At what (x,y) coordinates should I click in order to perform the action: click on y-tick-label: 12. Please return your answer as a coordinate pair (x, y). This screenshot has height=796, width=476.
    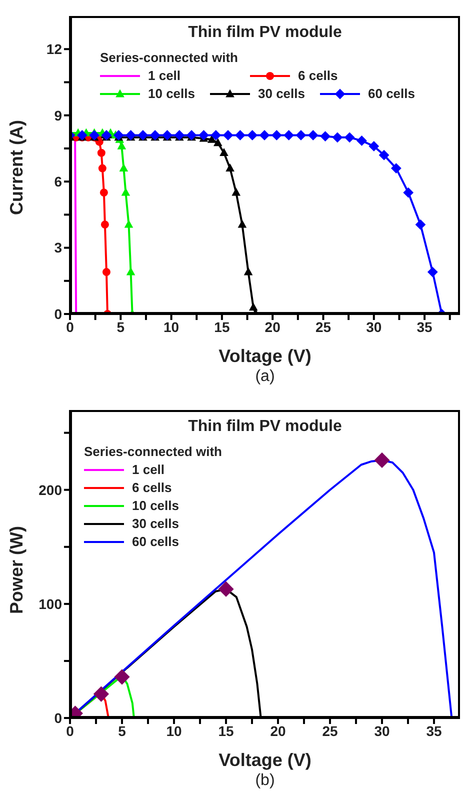
    Looking at the image, I should click on (54, 49).